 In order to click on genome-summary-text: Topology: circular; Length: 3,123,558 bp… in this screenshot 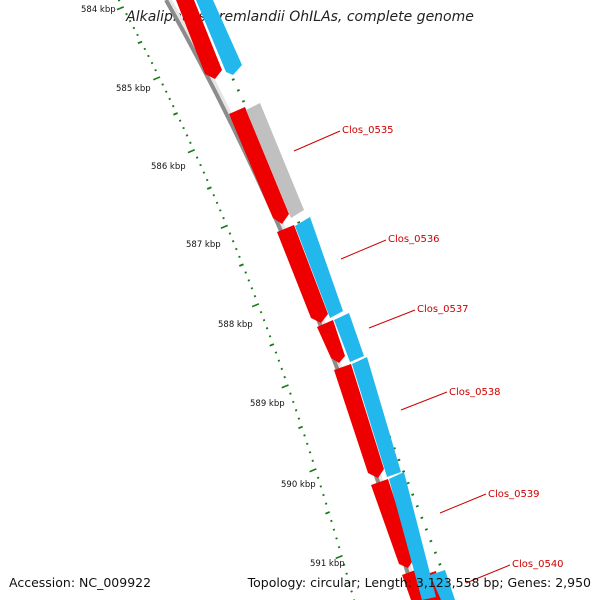, I will do `click(419, 582)`.